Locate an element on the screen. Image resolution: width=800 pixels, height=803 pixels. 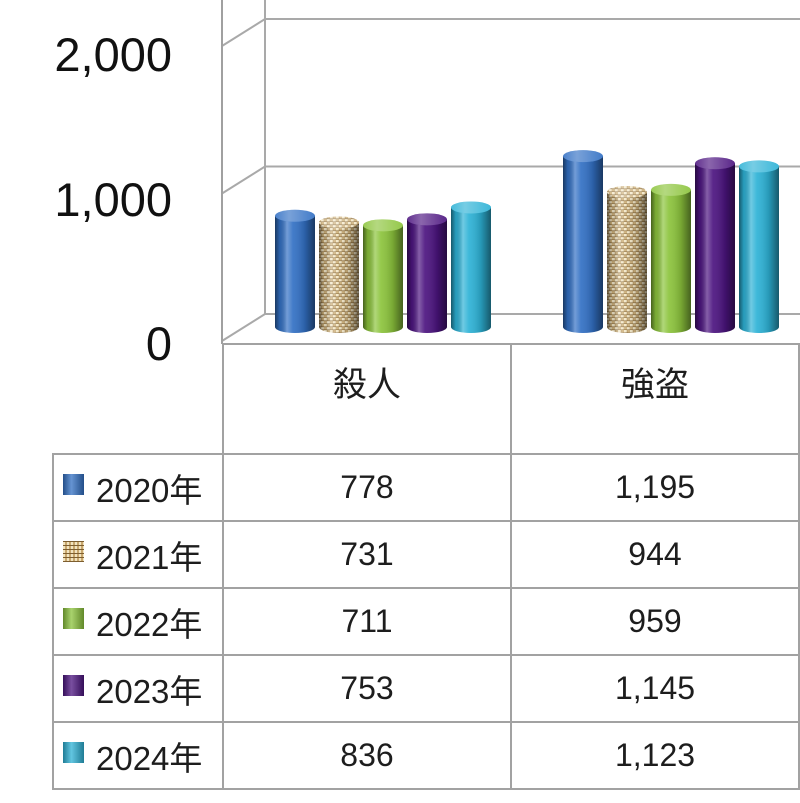
table-row: 2022年 711 959 is located at coordinates (426, 621).